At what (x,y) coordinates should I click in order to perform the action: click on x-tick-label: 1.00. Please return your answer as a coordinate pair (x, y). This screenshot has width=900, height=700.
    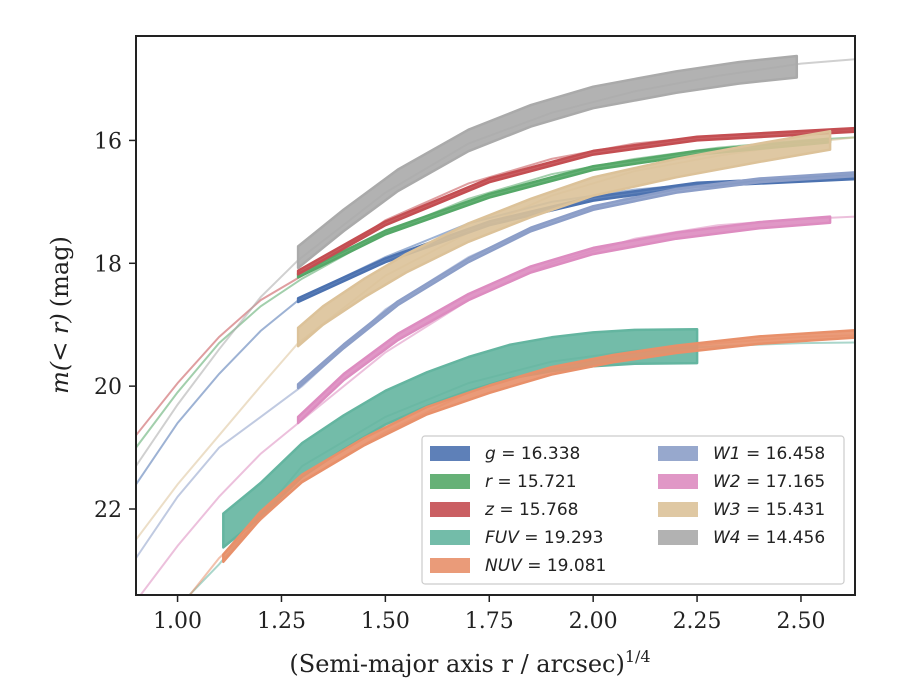
    Looking at the image, I should click on (177, 621).